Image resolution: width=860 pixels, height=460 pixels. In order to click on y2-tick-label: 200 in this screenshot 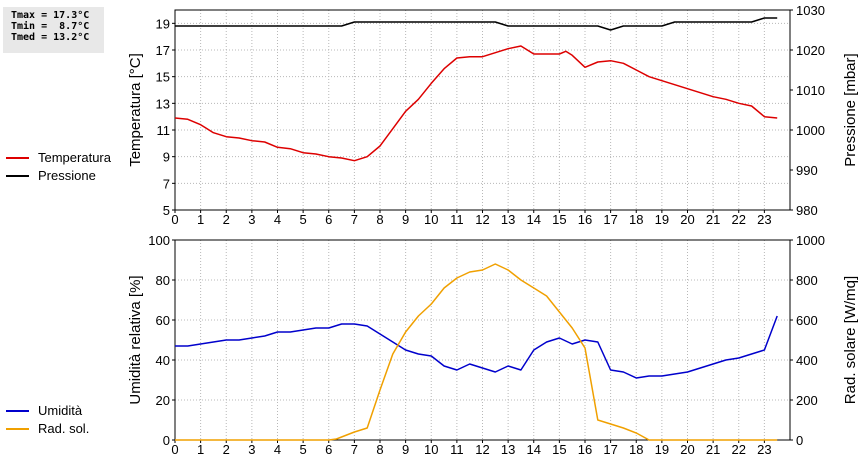, I will do `click(807, 400)`.